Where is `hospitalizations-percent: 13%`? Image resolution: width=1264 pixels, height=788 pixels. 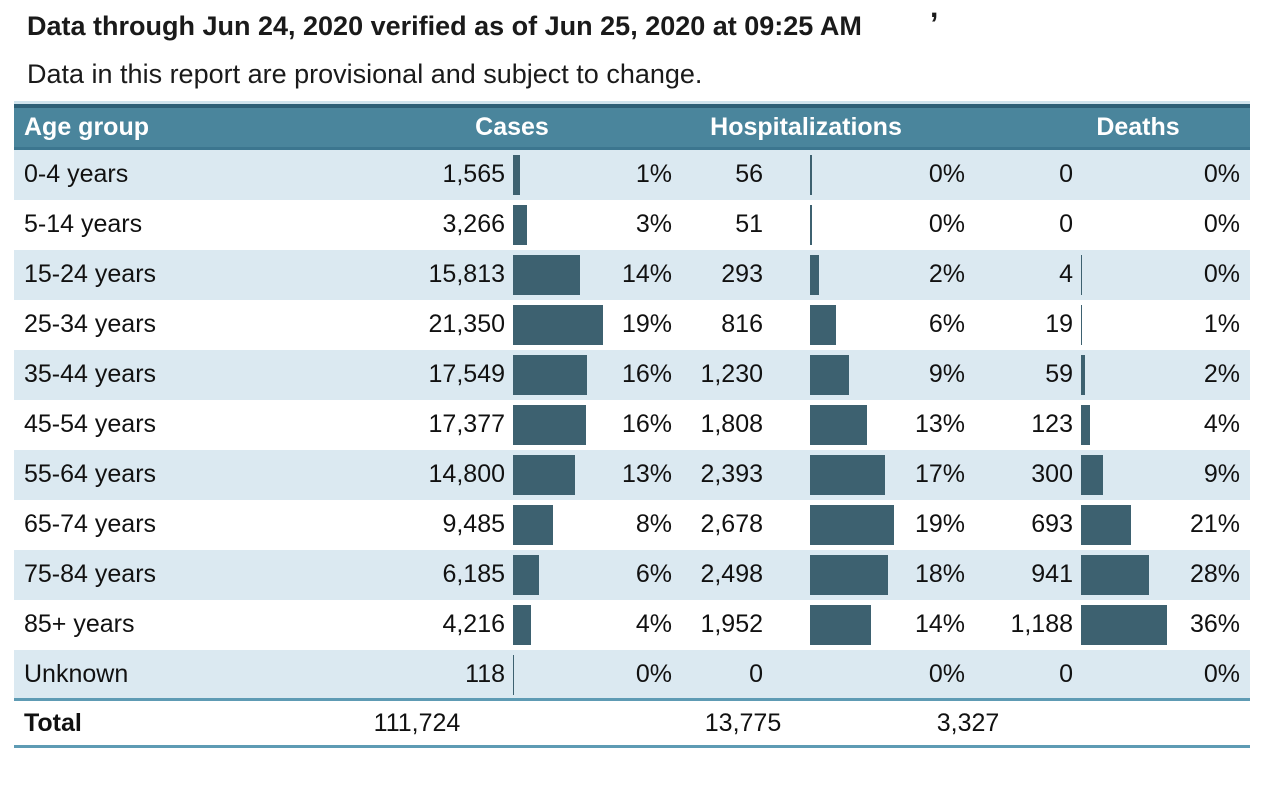 hospitalizations-percent: 13% is located at coordinates (939, 424).